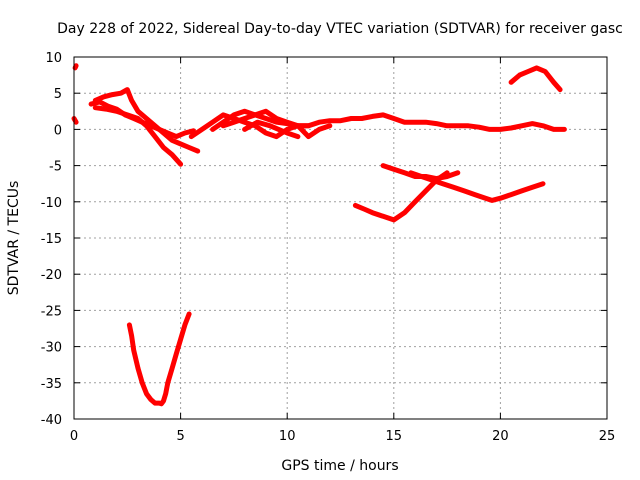 This screenshot has width=640, height=480. Describe the element at coordinates (342, 436) in the screenshot. I see `x-tick-labels: 0 5 10 15 20 25` at that location.